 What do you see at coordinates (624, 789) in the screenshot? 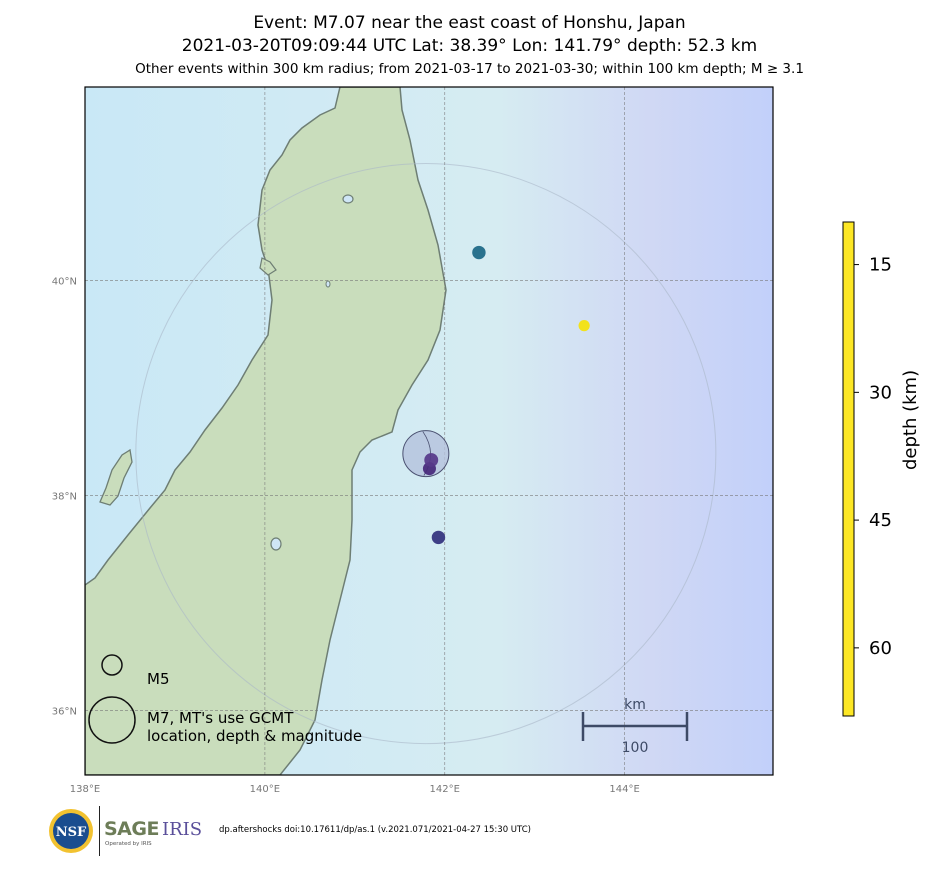
I see `lon-tick-label: 144°E` at bounding box center [624, 789].